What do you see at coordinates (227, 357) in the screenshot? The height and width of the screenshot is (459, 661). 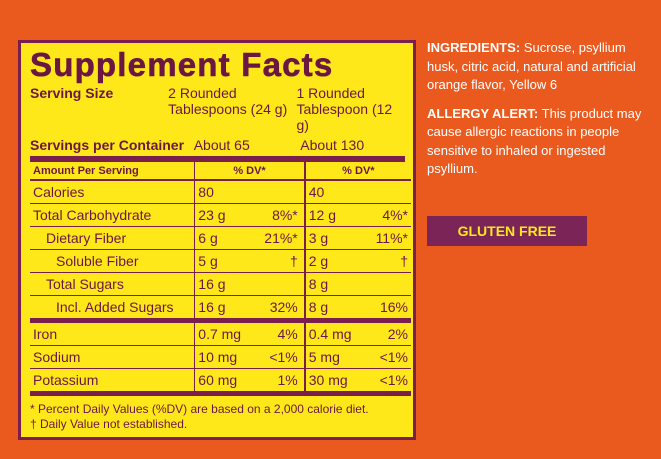 I see `amount: 10 mg` at bounding box center [227, 357].